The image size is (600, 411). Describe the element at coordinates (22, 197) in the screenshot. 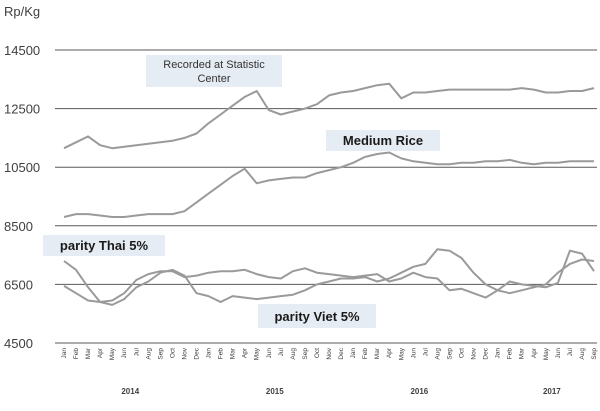

I see `y-axis-ticks: 4500 6500 8500 10500 12500 14500` at that location.